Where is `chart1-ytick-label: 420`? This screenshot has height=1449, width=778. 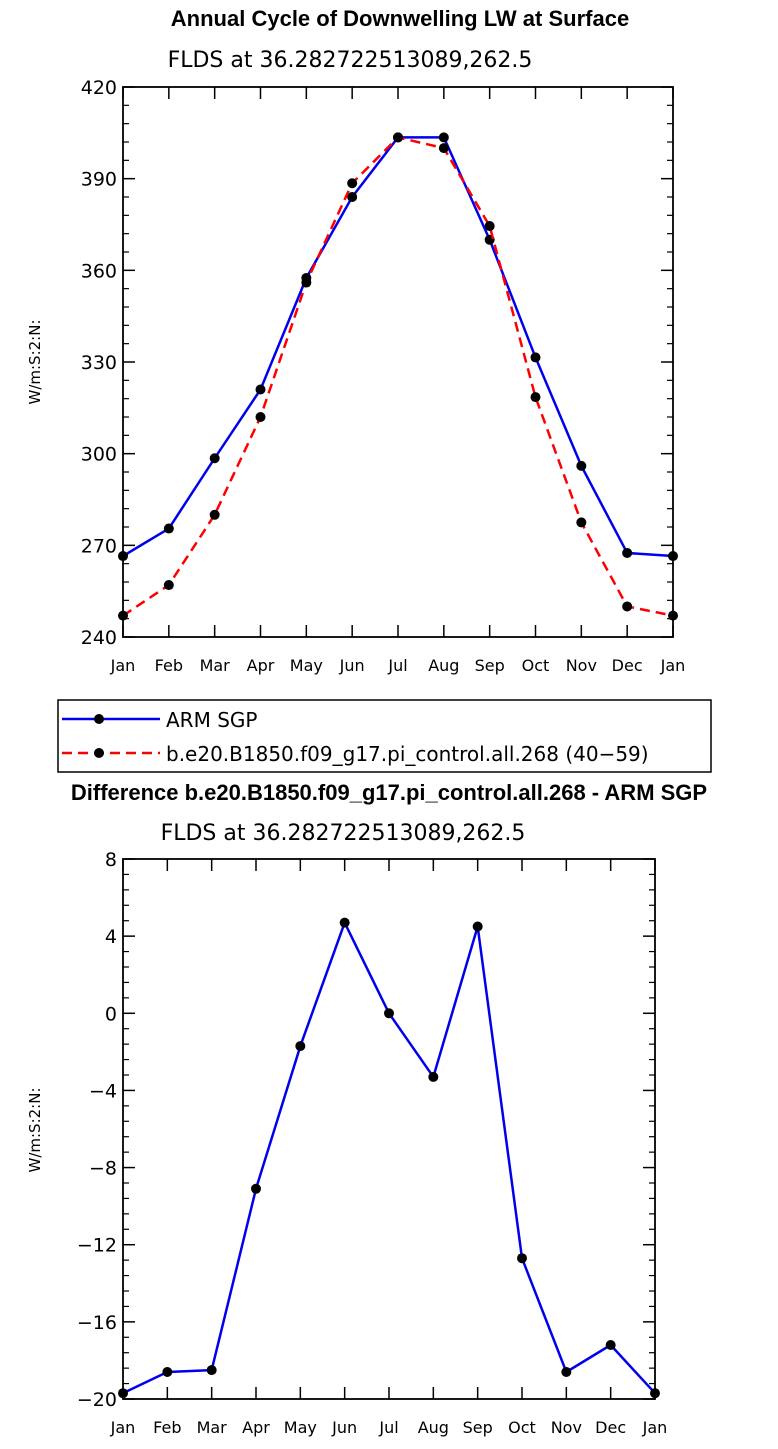
chart1-ytick-label: 420 is located at coordinates (99, 88).